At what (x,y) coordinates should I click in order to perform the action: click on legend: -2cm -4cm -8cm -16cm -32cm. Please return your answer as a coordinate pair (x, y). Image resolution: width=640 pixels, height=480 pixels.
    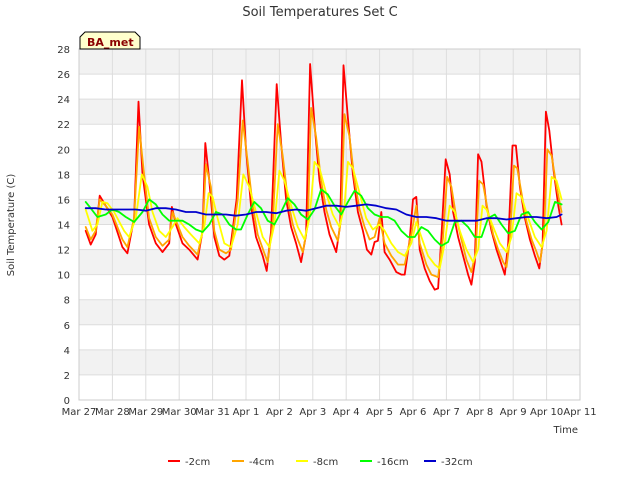
    Looking at the image, I should click on (320, 462).